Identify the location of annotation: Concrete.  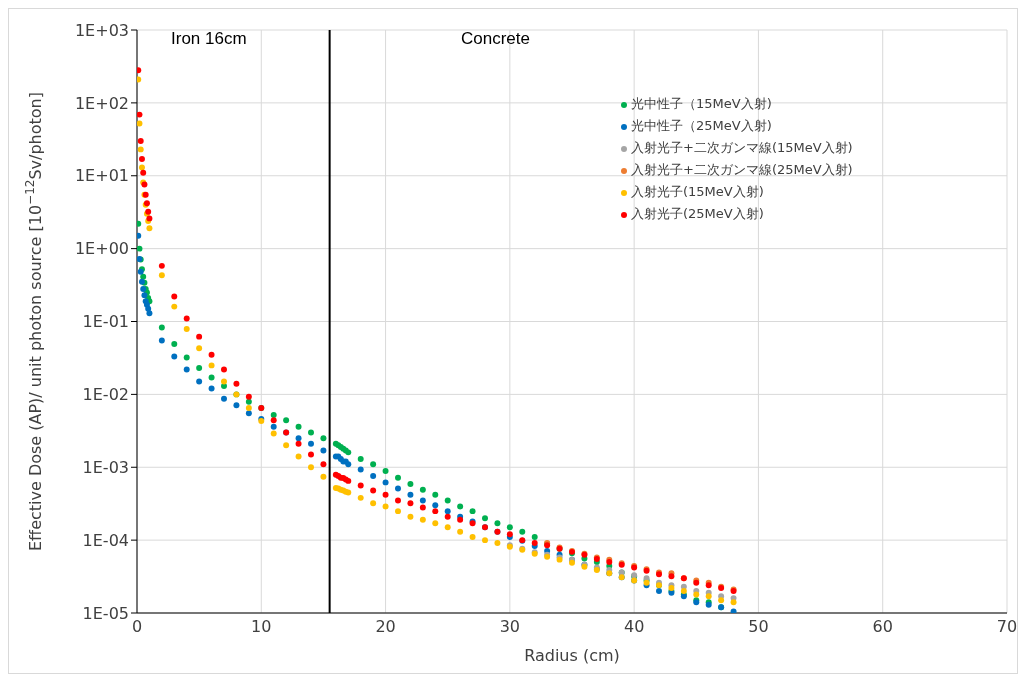
(495, 39).